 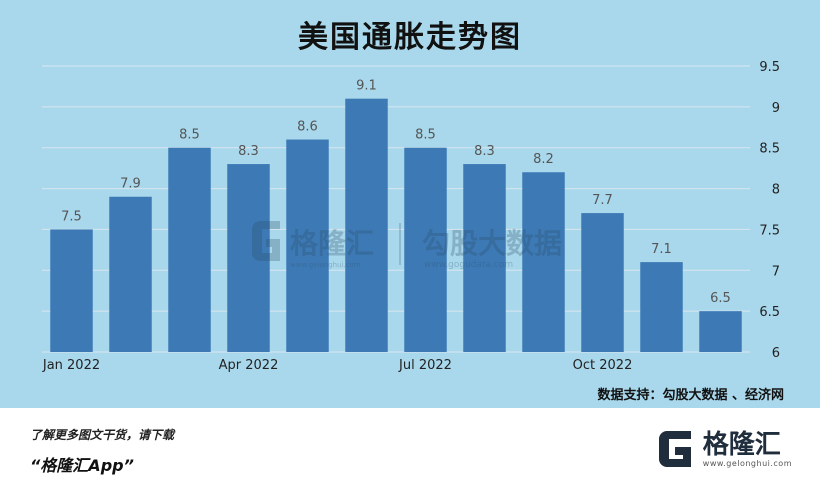 What do you see at coordinates (492, 243) in the screenshot?
I see `watermark-brand2: 勾股大数据` at bounding box center [492, 243].